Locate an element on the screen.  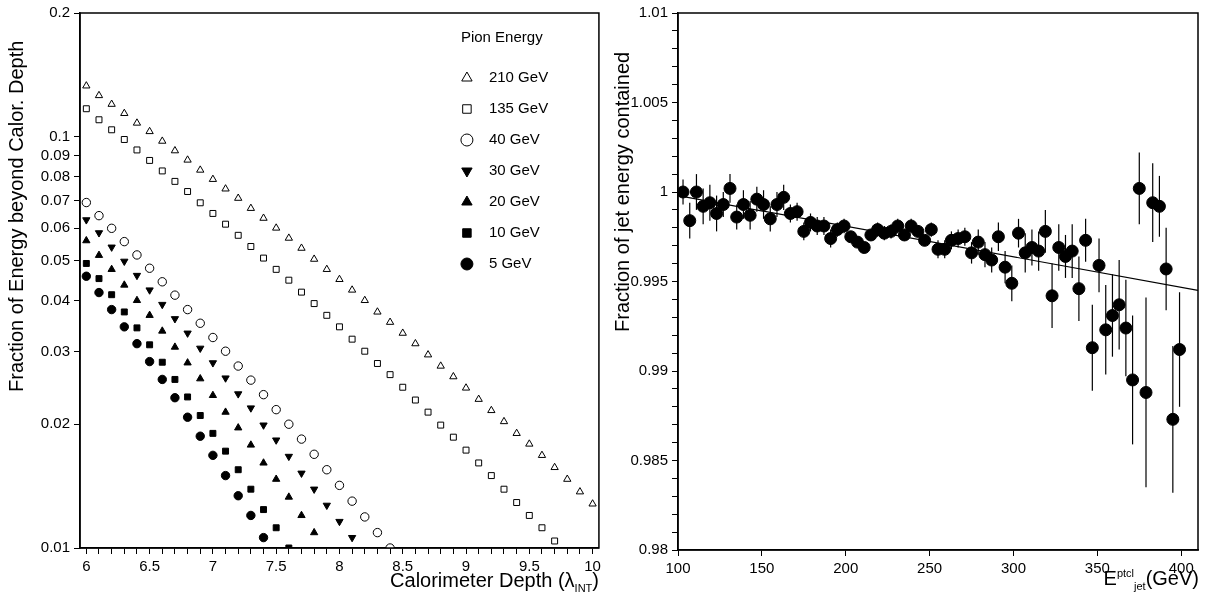
y-tick-label: 0.02 is located at coordinates (55, 423).